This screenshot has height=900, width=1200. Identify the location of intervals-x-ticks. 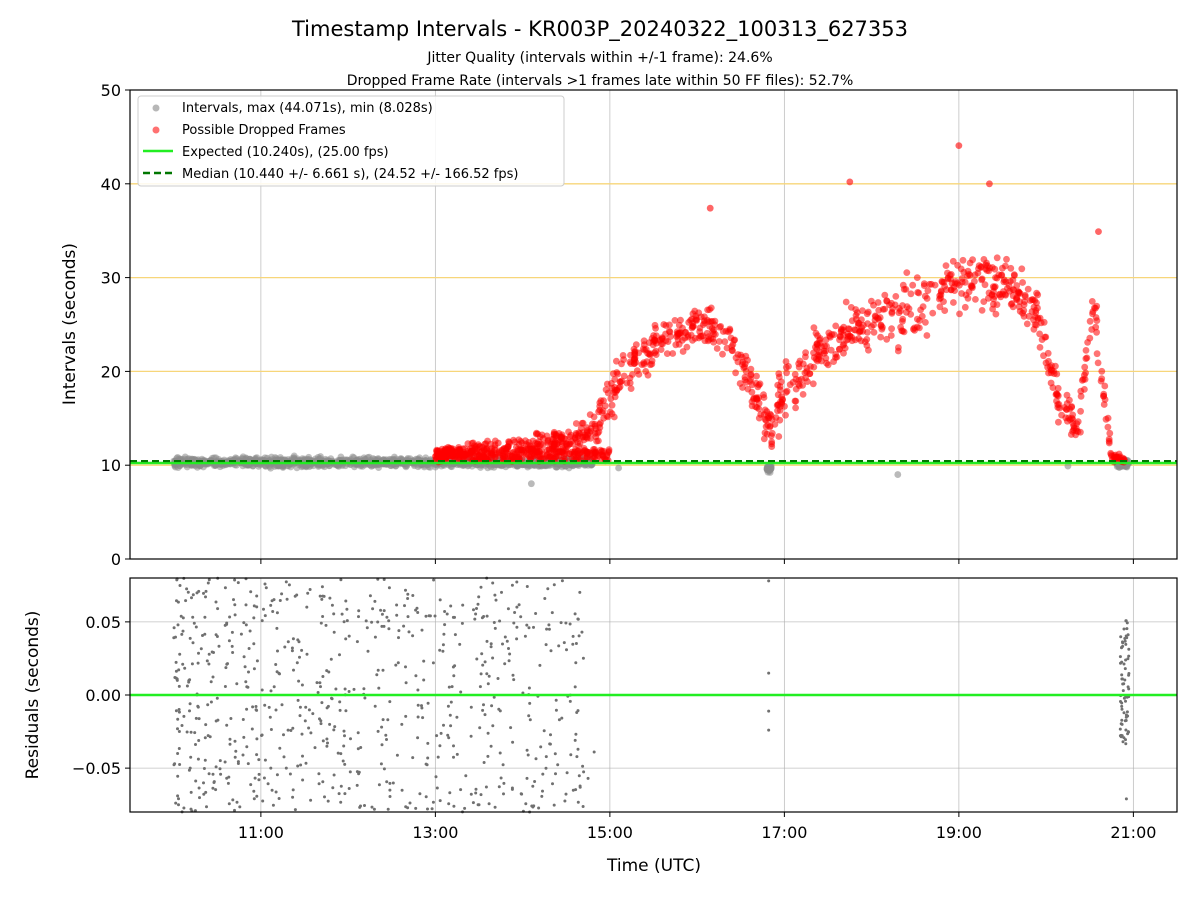
(697, 561).